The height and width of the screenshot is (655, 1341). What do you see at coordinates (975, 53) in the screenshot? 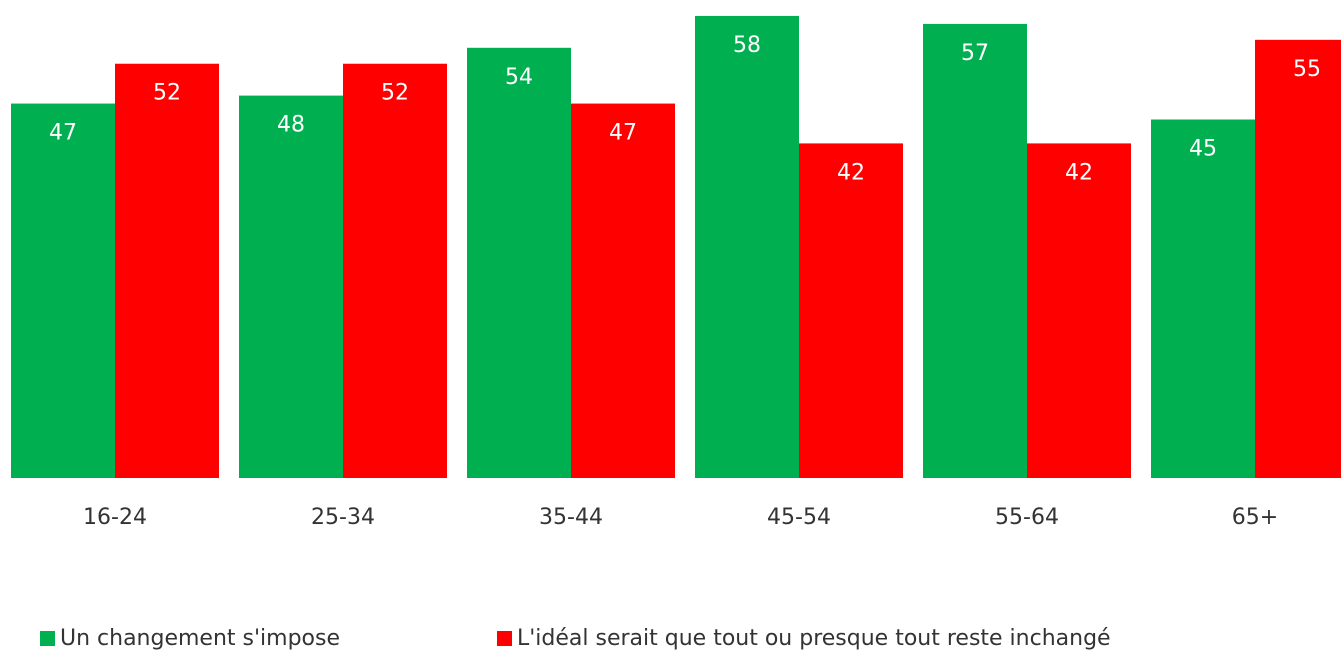
I see `data-label: 57` at bounding box center [975, 53].